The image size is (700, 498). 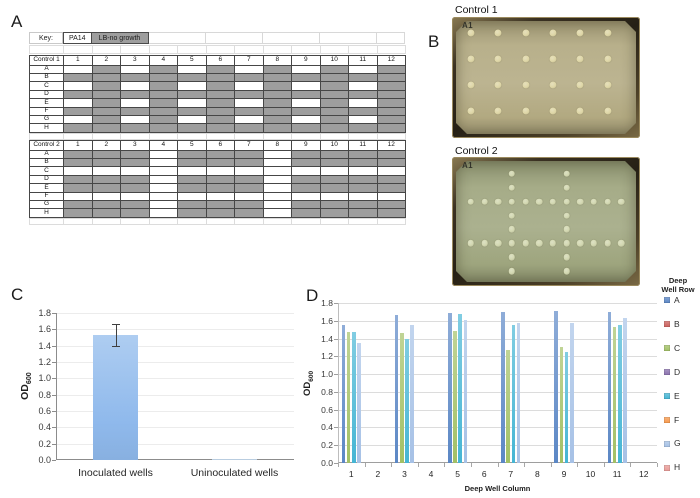 I want to click on column-header-cell: 1, so click(x=78, y=146).